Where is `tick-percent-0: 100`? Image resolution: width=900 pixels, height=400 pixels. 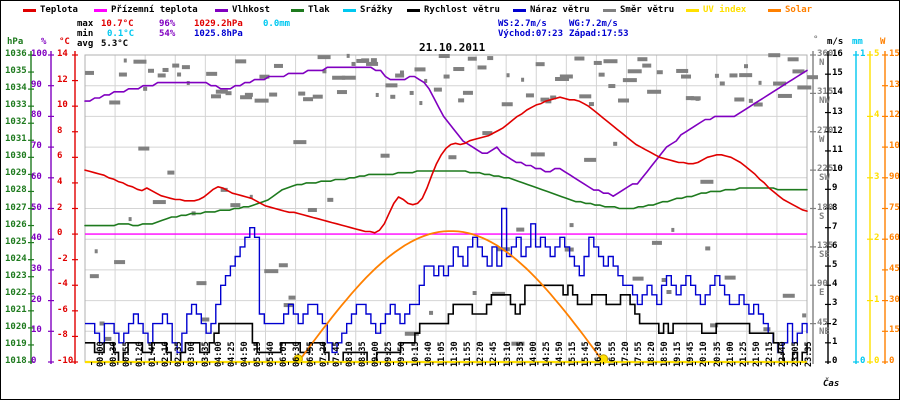
tick-percent-0: 100 is located at coordinates (39, 54).